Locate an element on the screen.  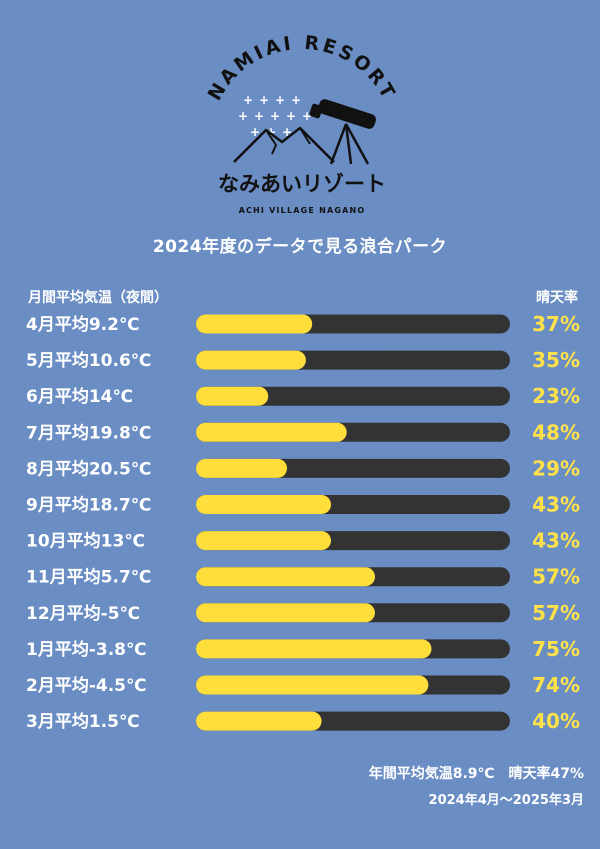
sunny-rate-value: 29% is located at coordinates (556, 468).